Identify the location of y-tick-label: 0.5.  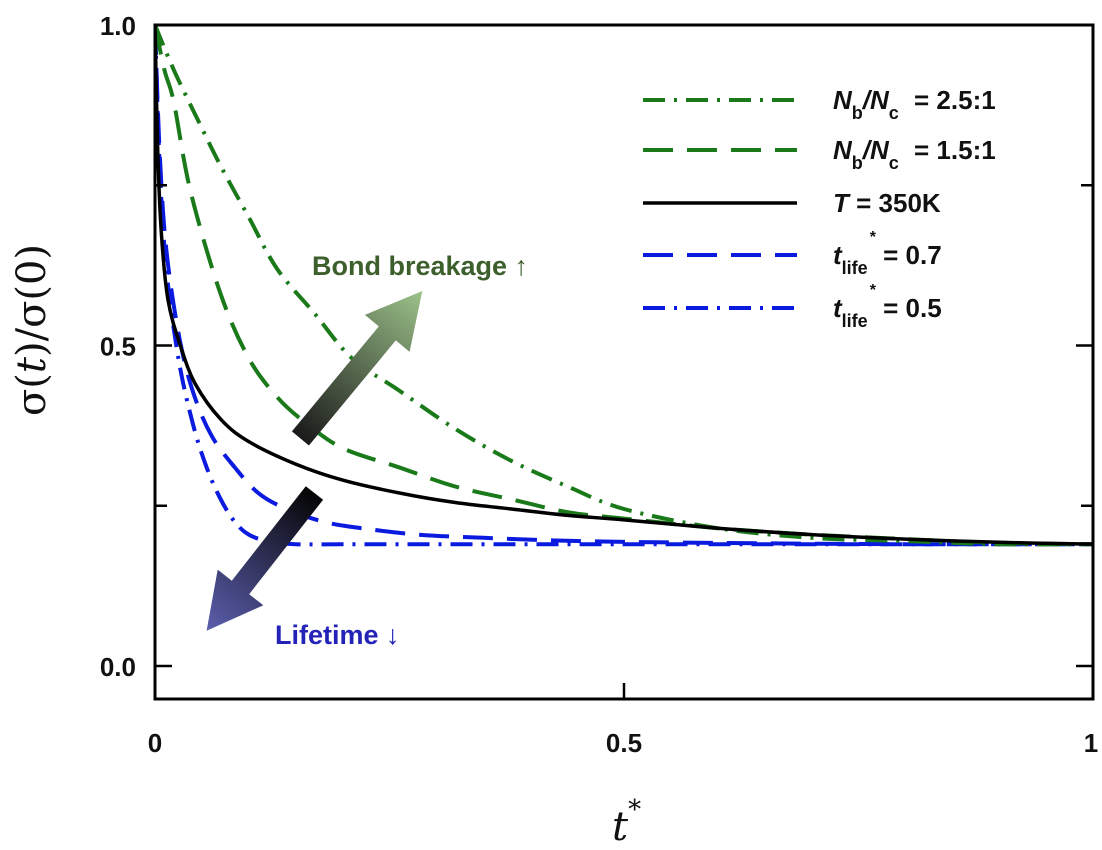
(118, 347).